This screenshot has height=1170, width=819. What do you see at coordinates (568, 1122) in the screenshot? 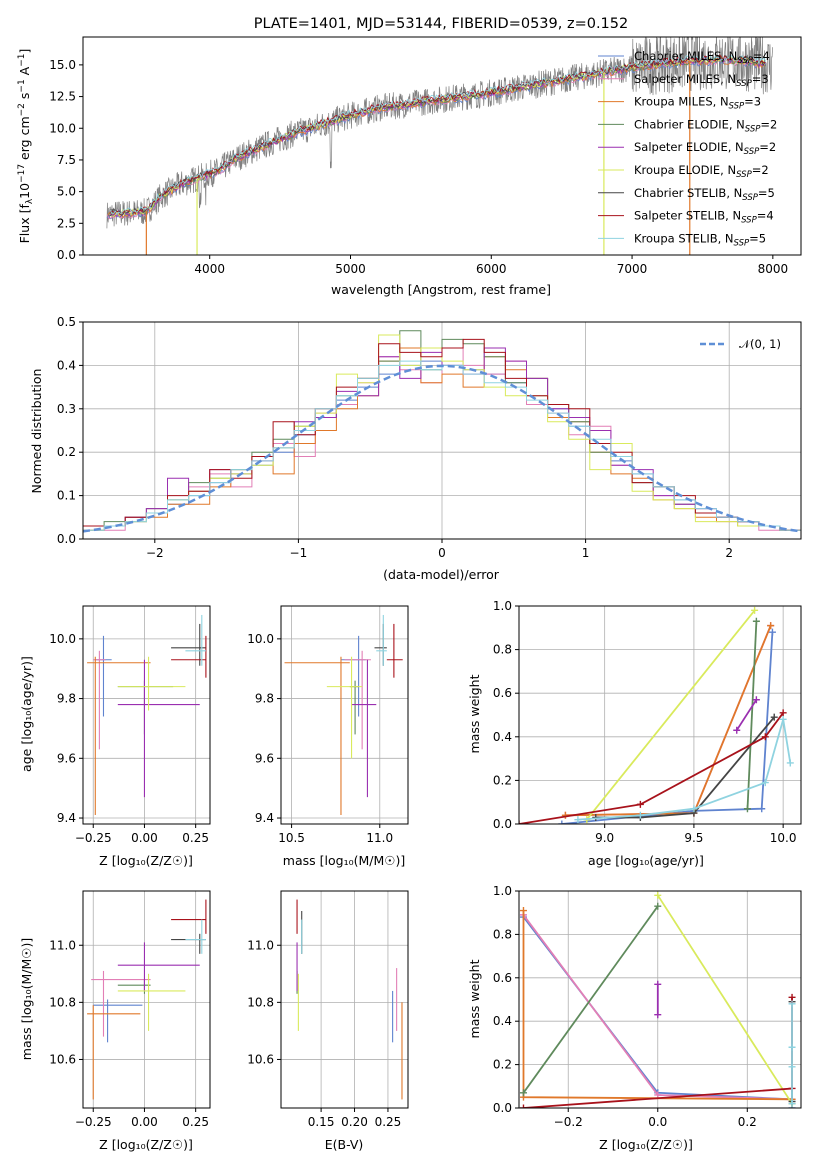
I see `massweight_vs_Z-xtick-label-0: −0.2` at bounding box center [568, 1122].